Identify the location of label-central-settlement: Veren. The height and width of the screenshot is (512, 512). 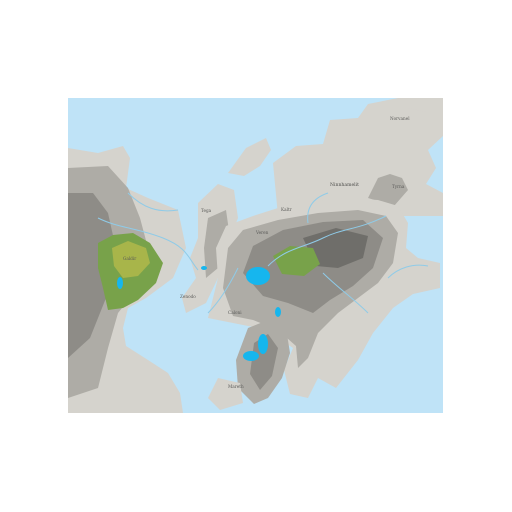
(262, 232).